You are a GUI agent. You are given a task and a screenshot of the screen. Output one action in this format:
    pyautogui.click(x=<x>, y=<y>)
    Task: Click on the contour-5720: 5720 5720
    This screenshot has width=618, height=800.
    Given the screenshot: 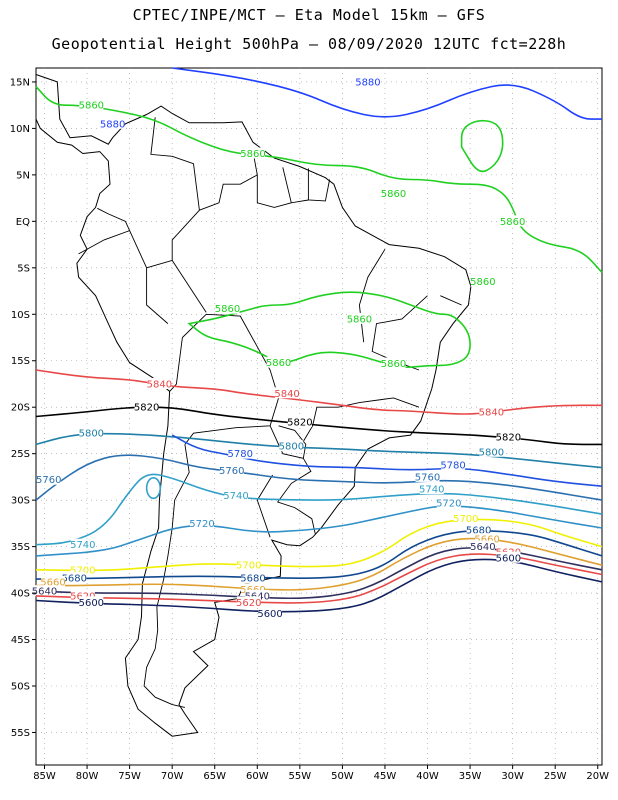 What is the action you would take?
    pyautogui.click(x=319, y=526)
    